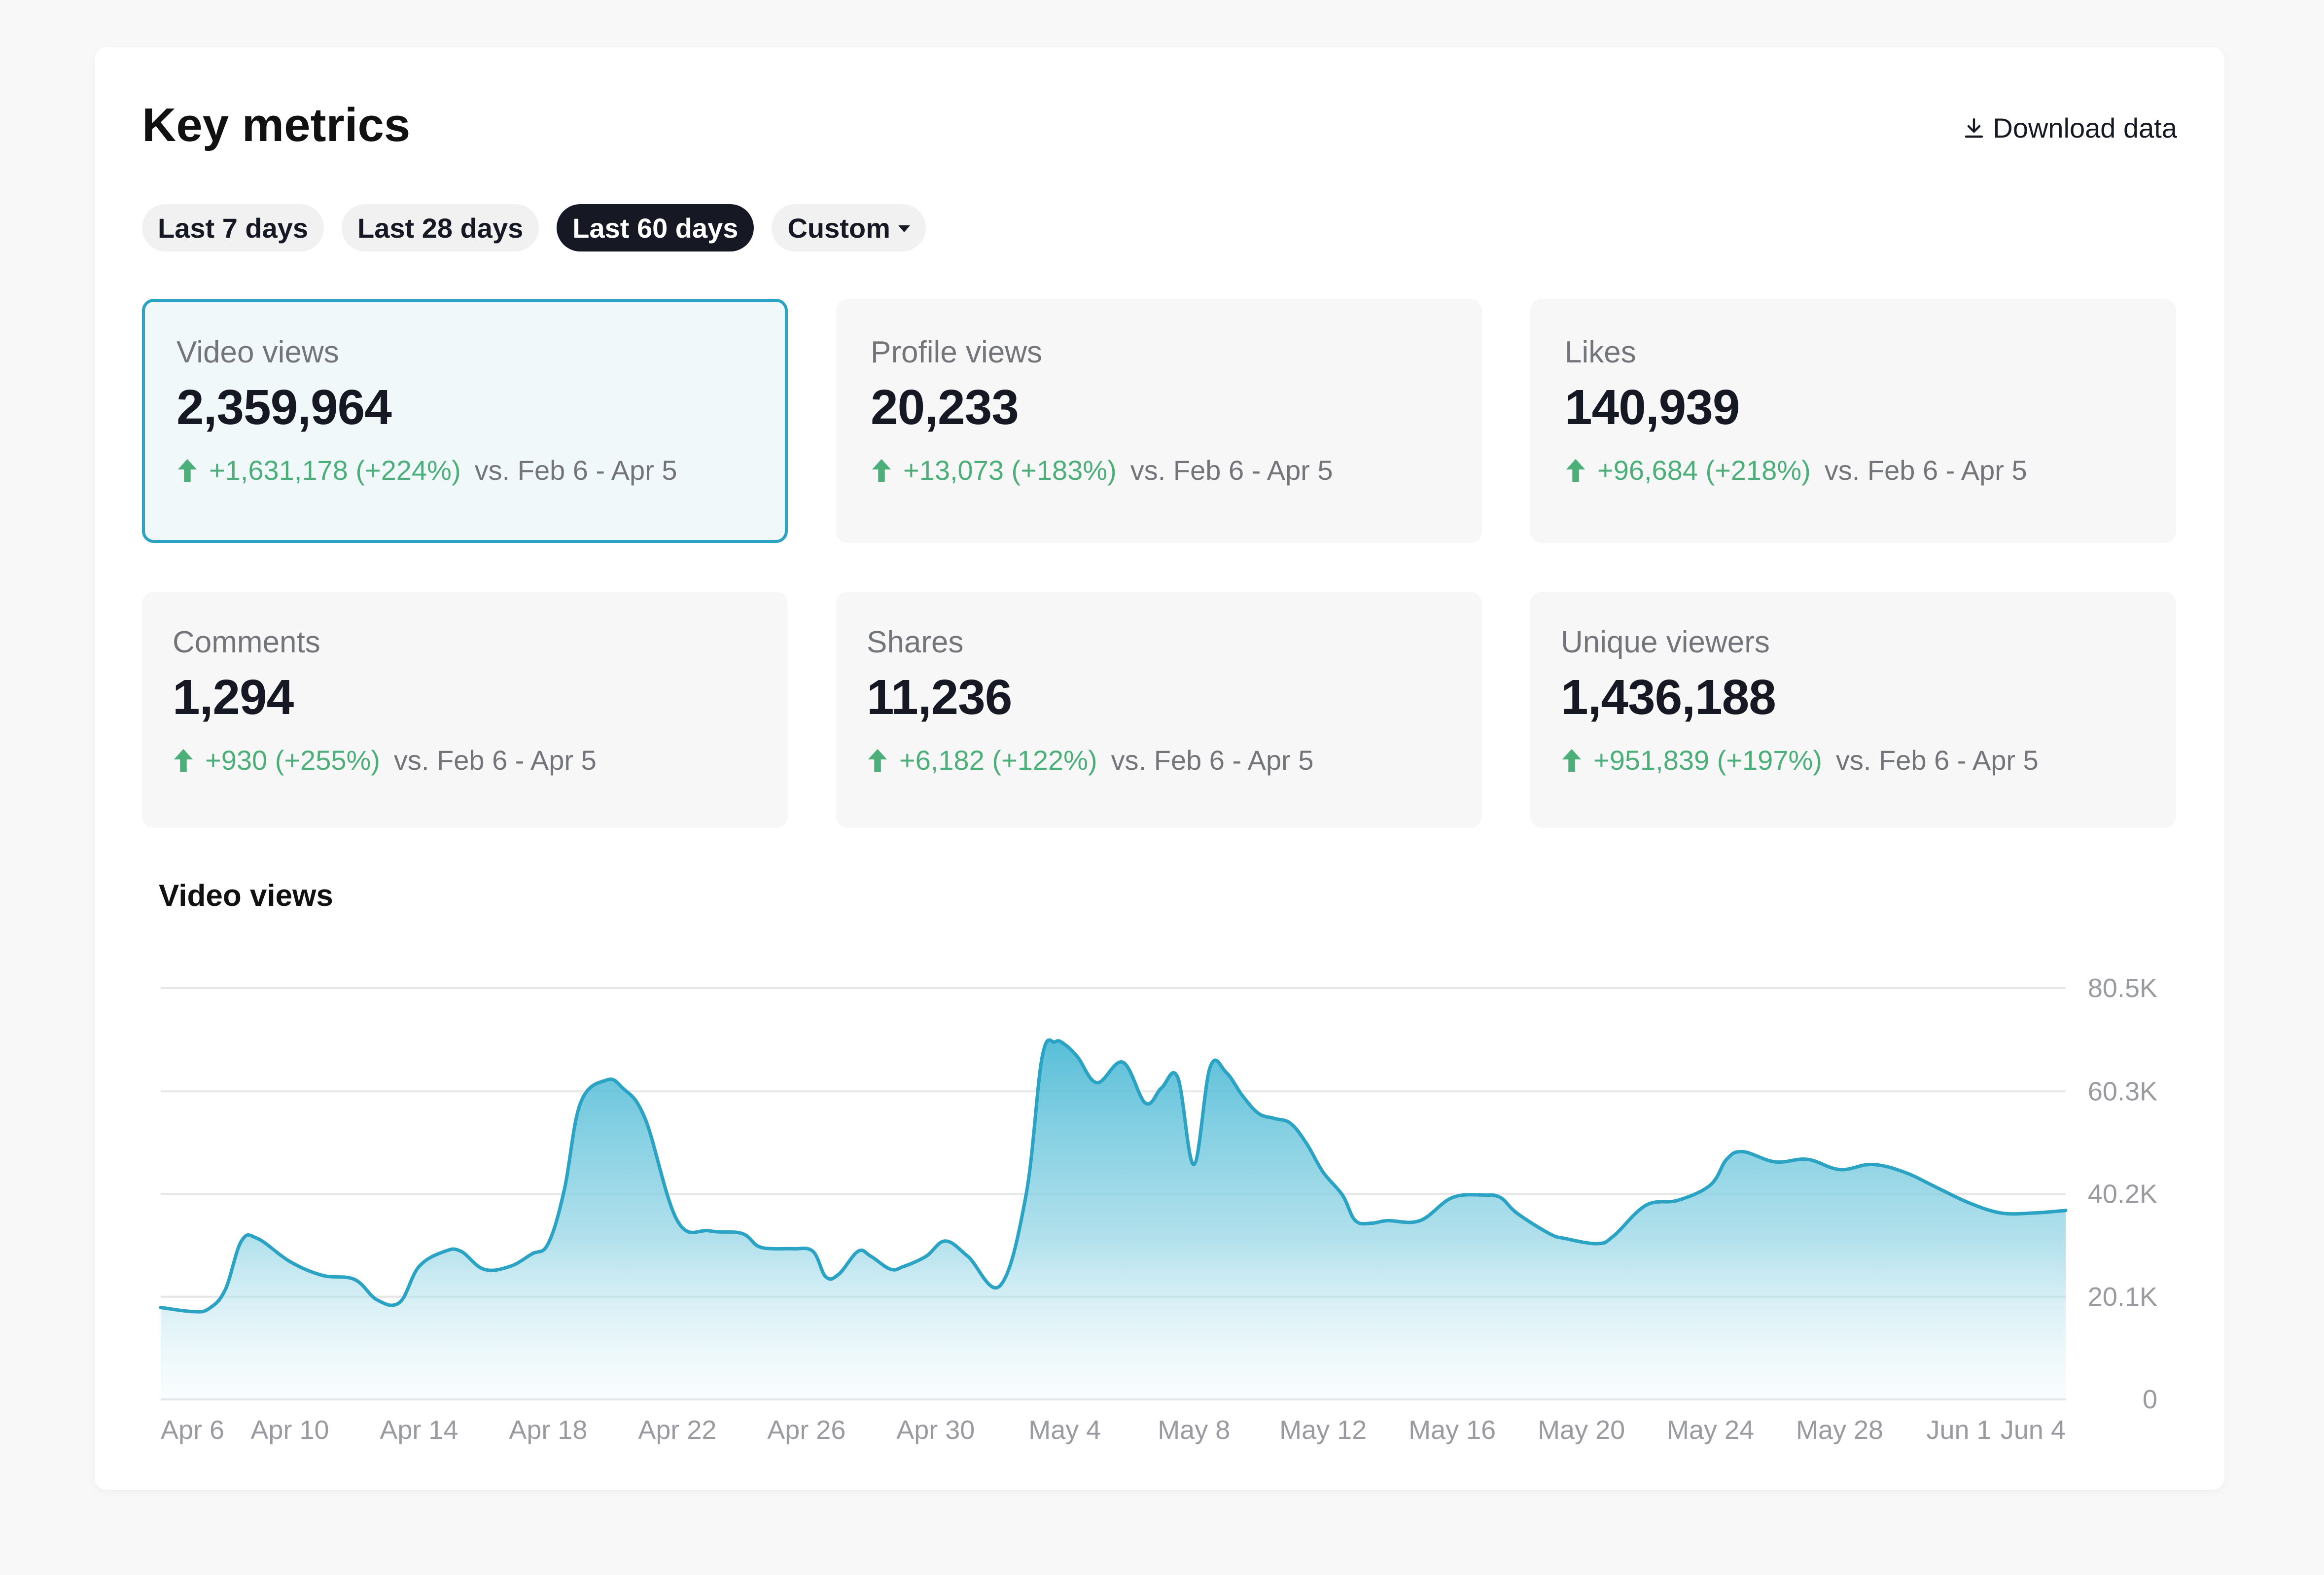  I want to click on page-title: Key metrics, so click(276, 125).